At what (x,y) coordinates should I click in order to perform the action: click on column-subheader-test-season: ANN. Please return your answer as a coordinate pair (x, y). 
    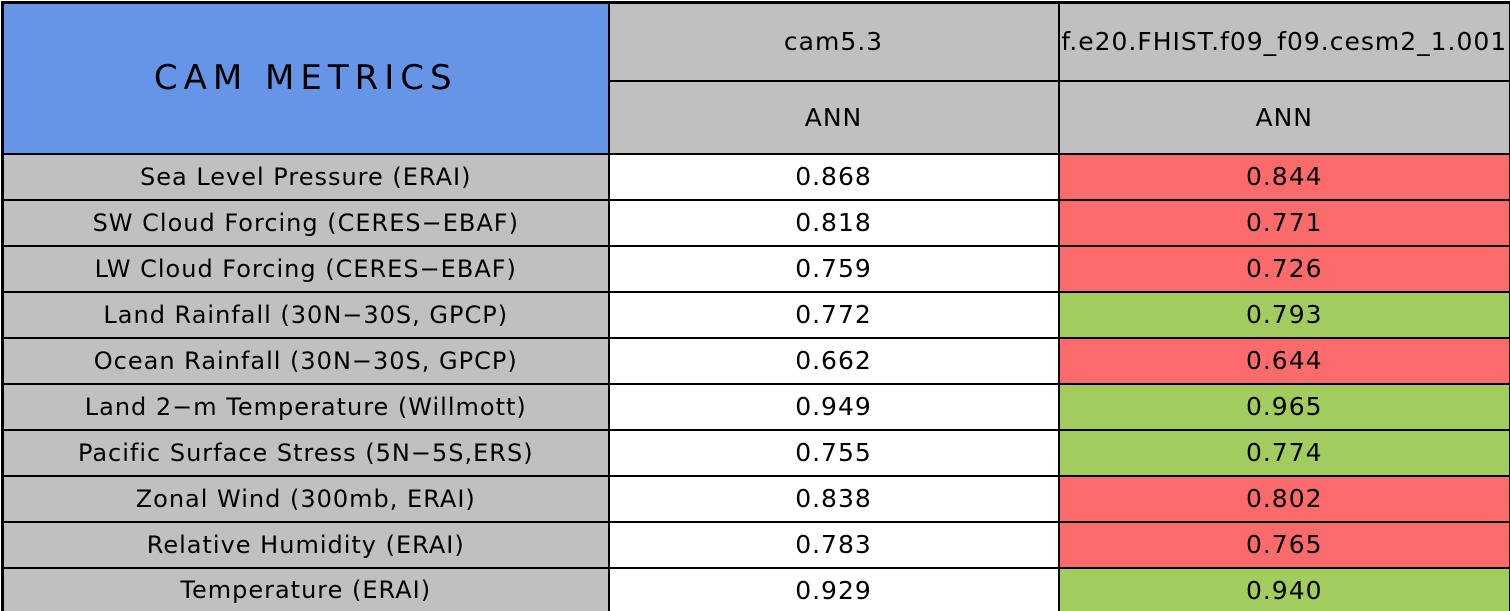
    Looking at the image, I should click on (1283, 117).